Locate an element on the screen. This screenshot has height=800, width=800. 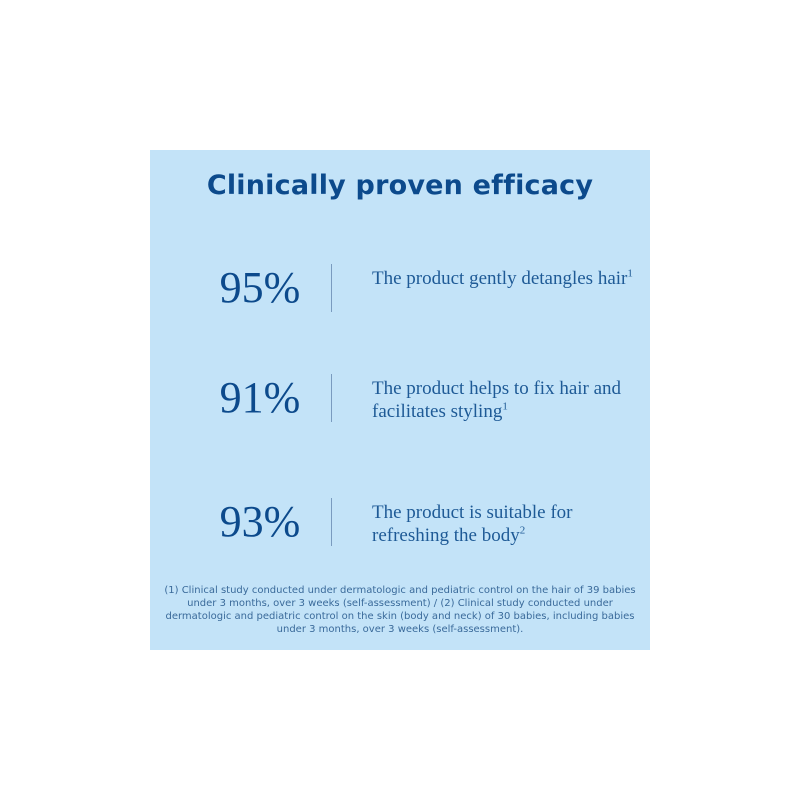
footnote-marker: 2 is located at coordinates (522, 530).